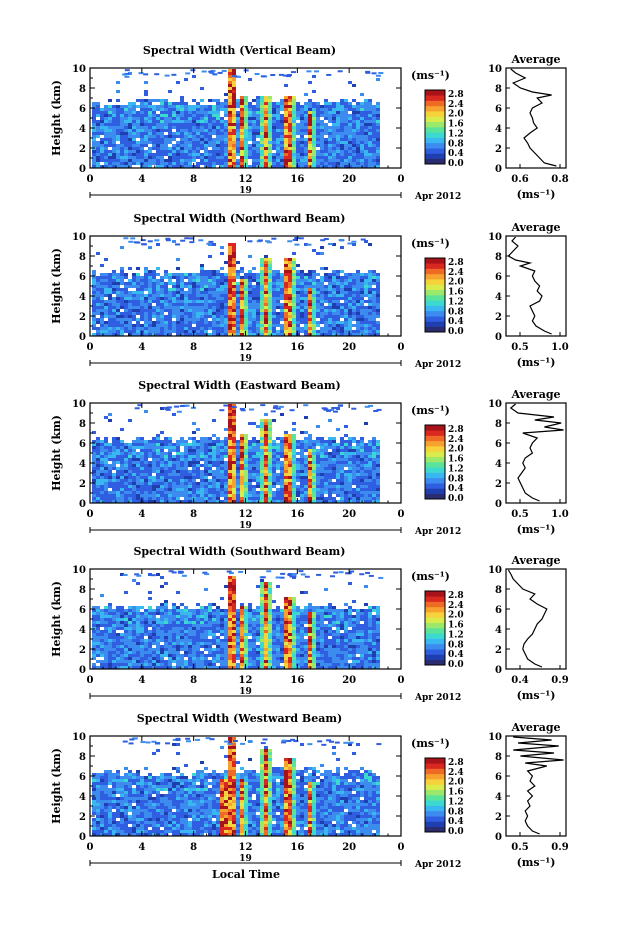 This screenshot has width=620, height=933. Describe the element at coordinates (90, 347) in the screenshot. I see `x-tick-label: 0` at that location.